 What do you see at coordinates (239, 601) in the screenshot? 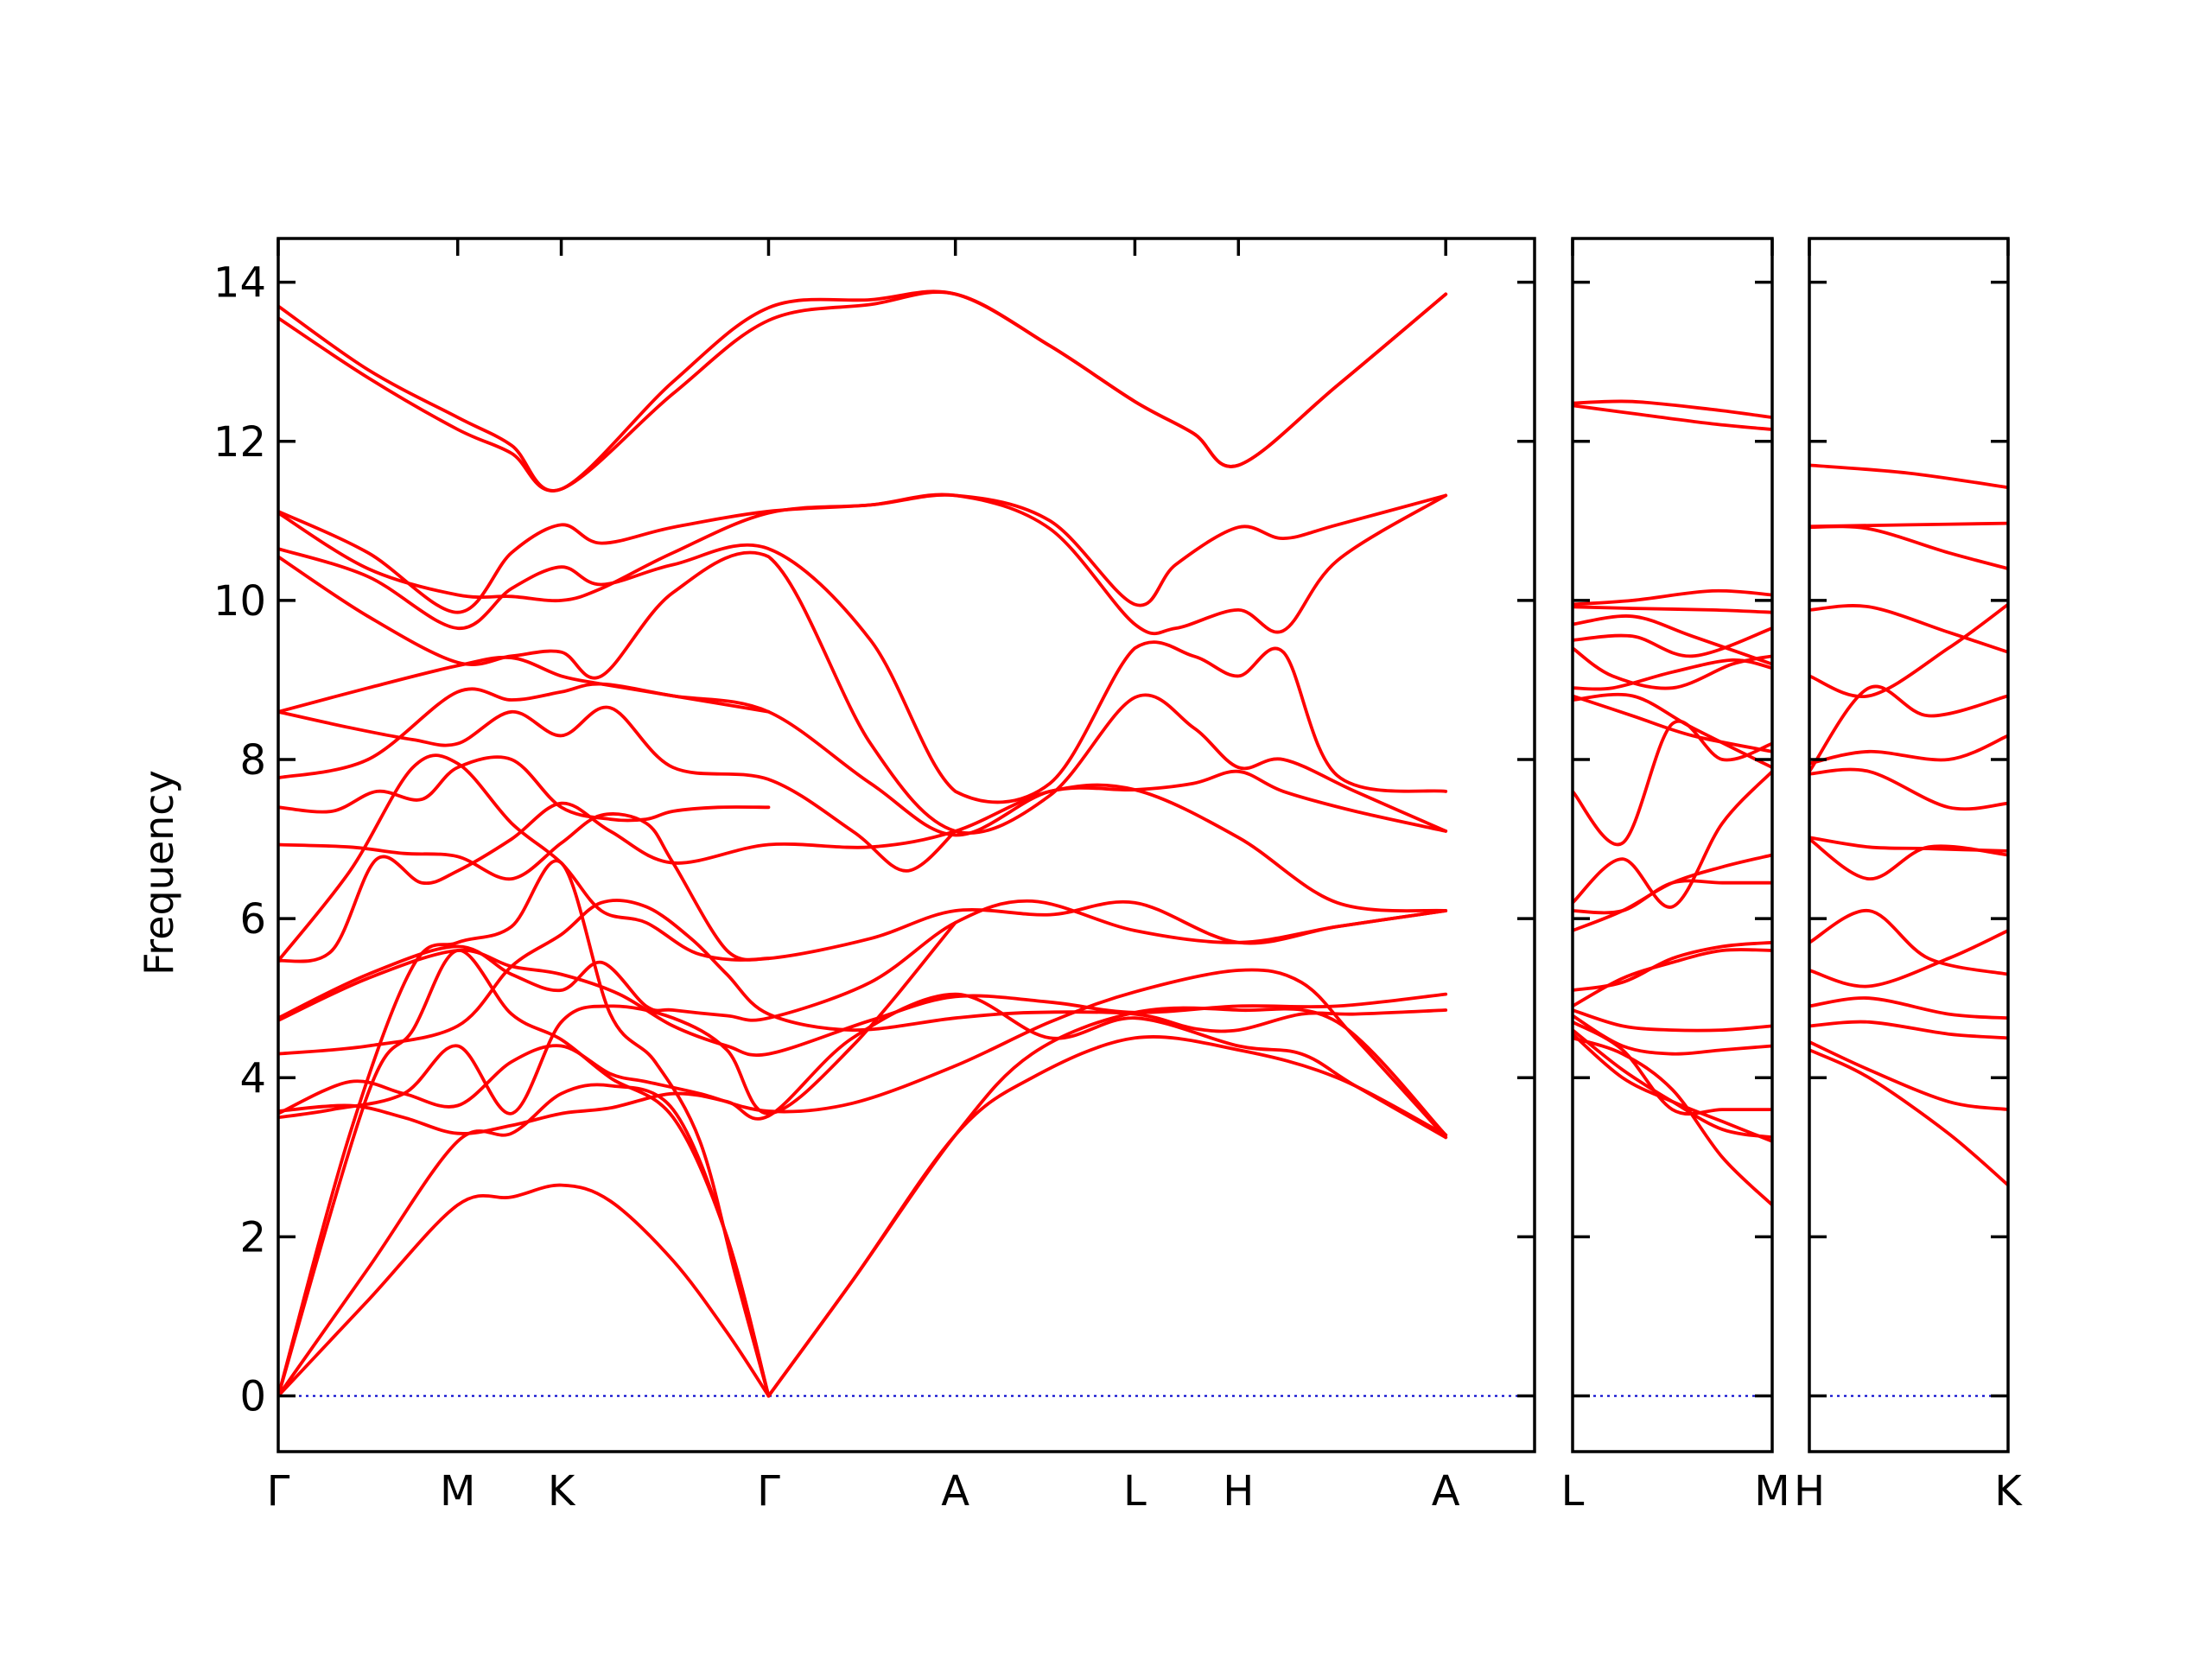
I see `y-tick-label: 10` at bounding box center [239, 601].